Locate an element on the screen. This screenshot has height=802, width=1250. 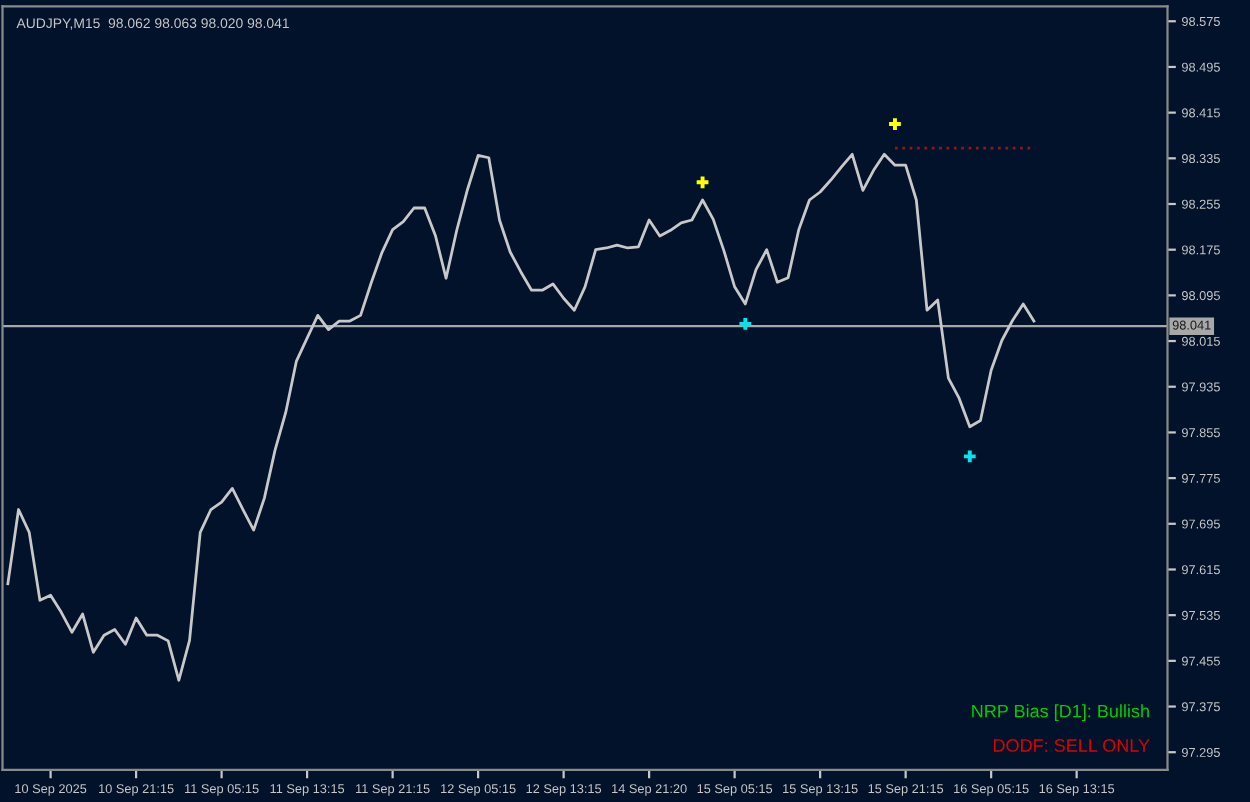
annotation: NRP Bias [D1]: Bullish is located at coordinates (1060, 713).